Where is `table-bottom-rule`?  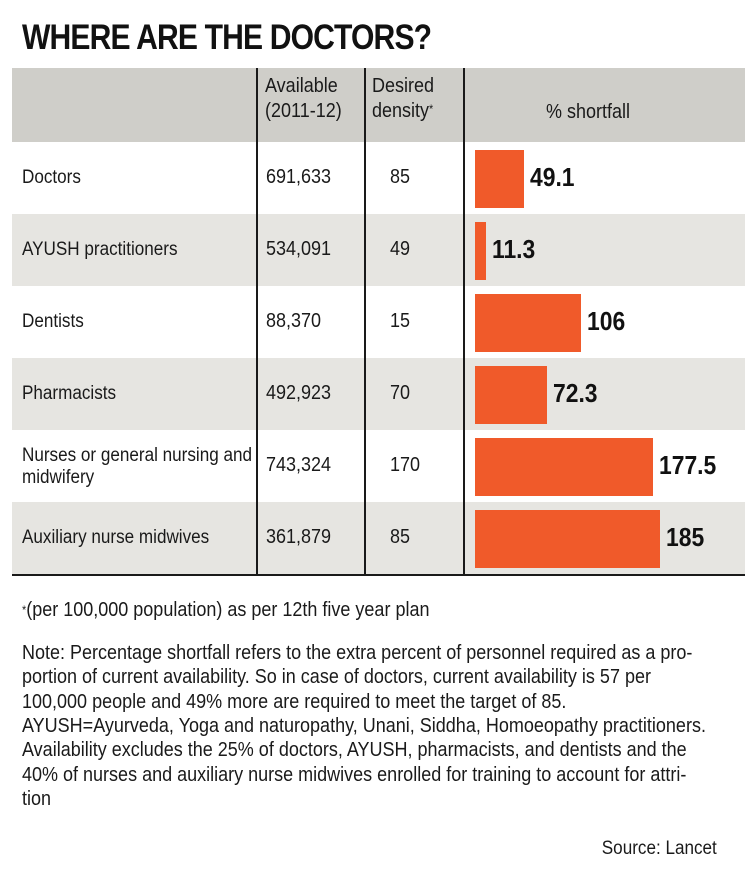 table-bottom-rule is located at coordinates (378, 575).